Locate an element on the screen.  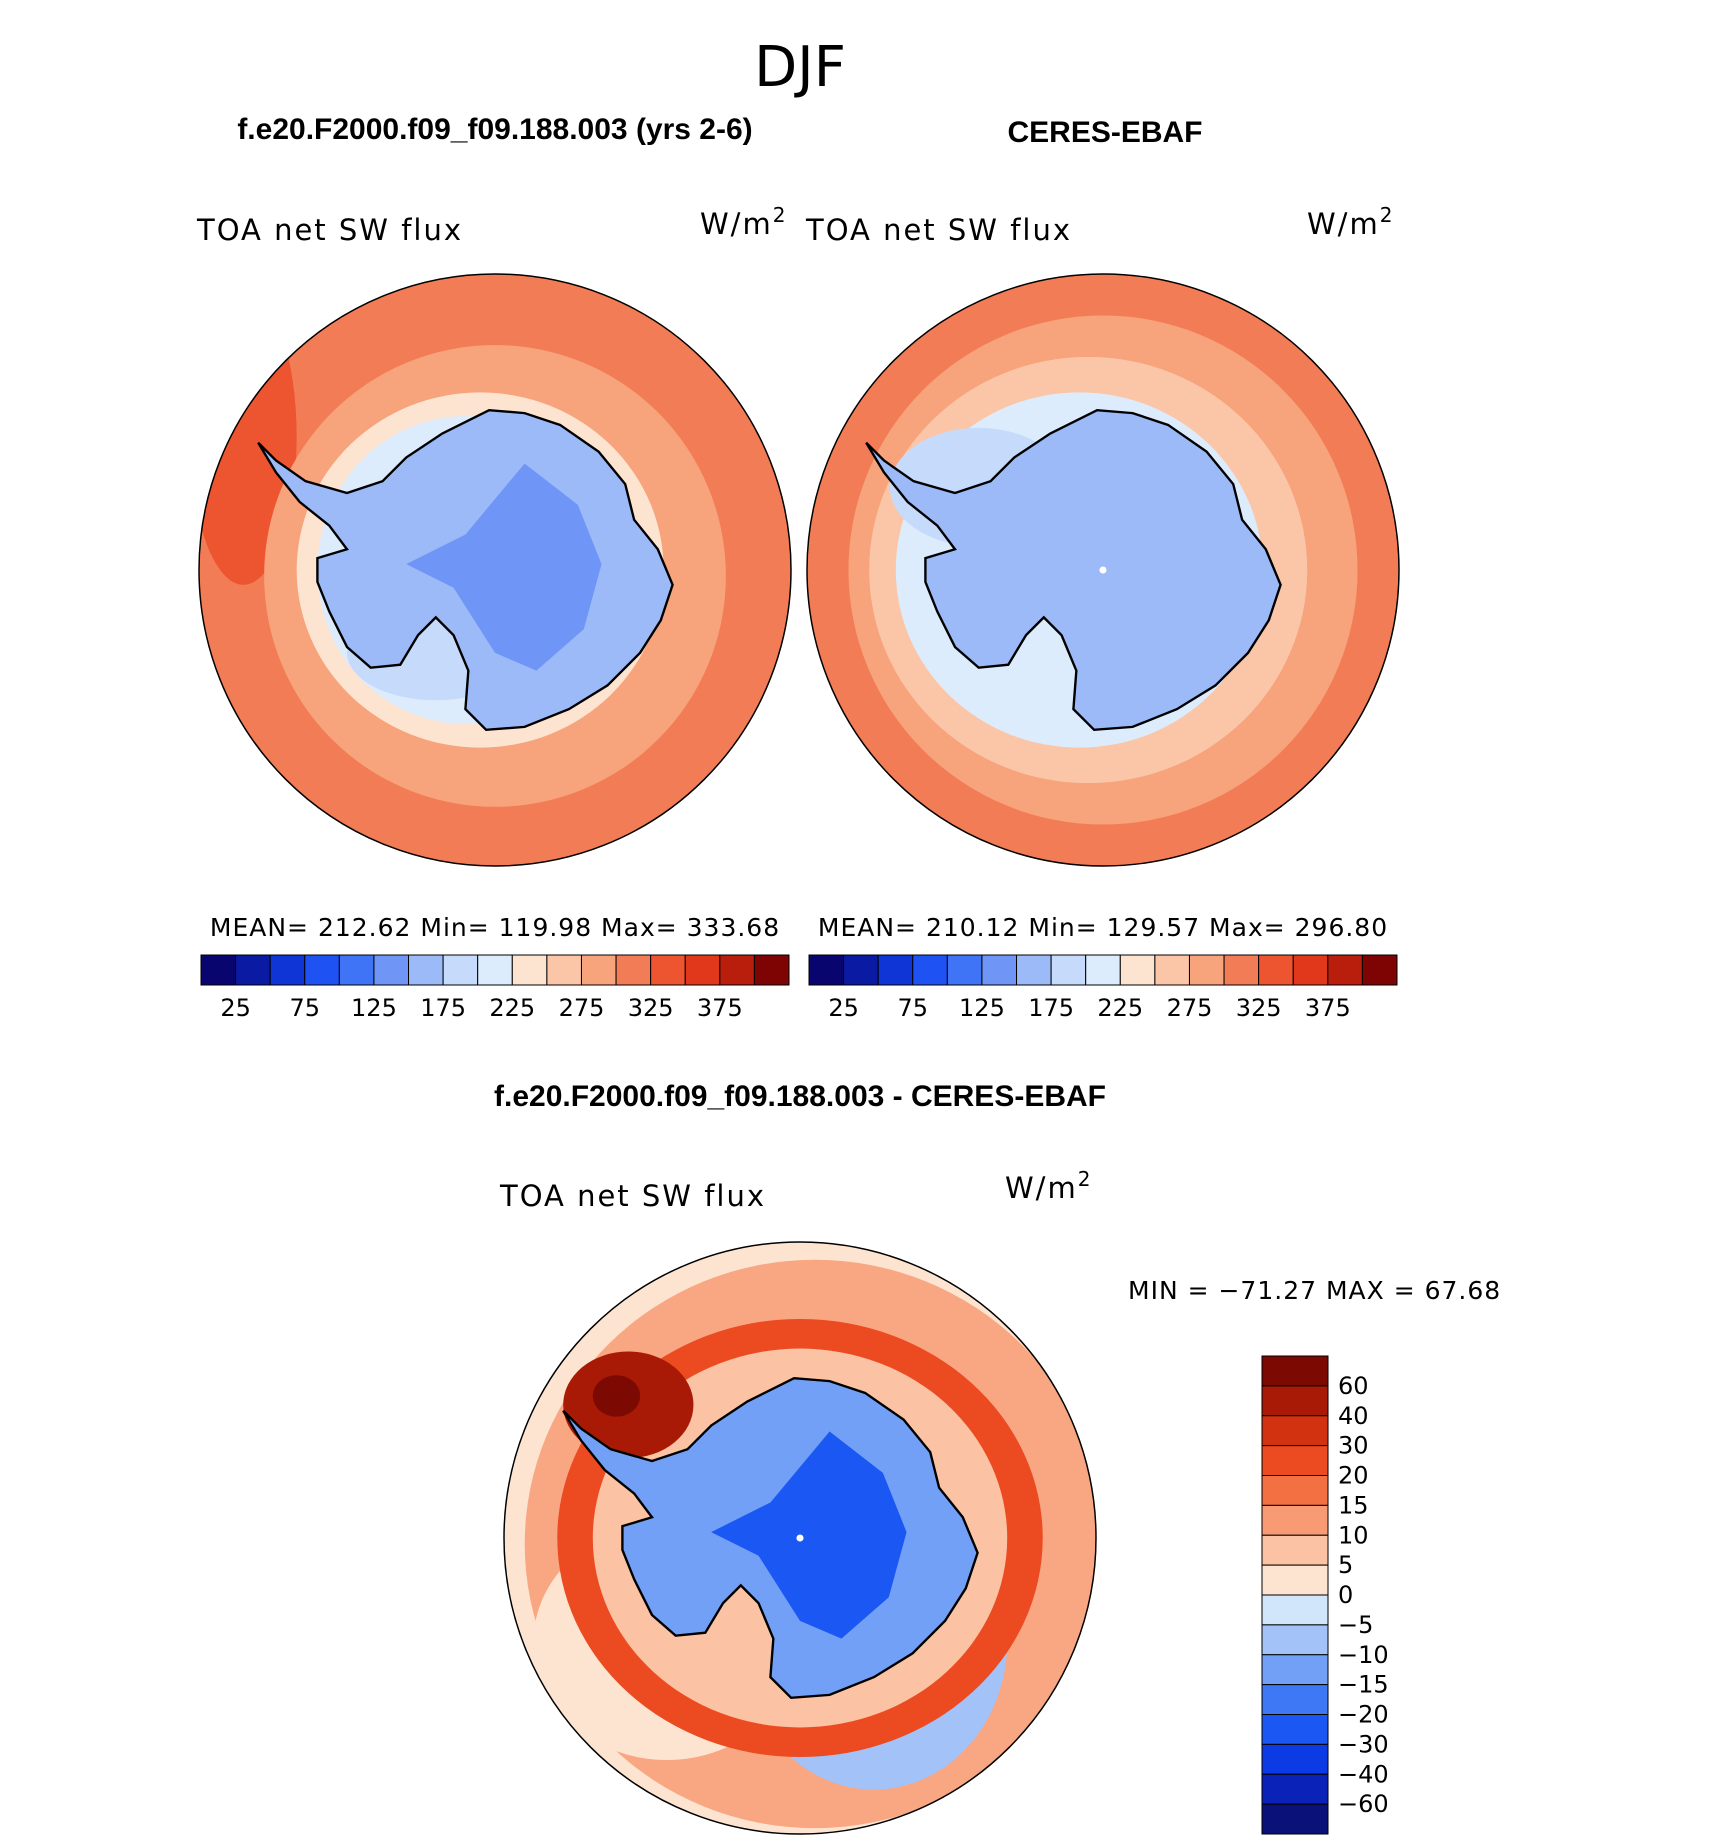
pole-point is located at coordinates (1103, 570).